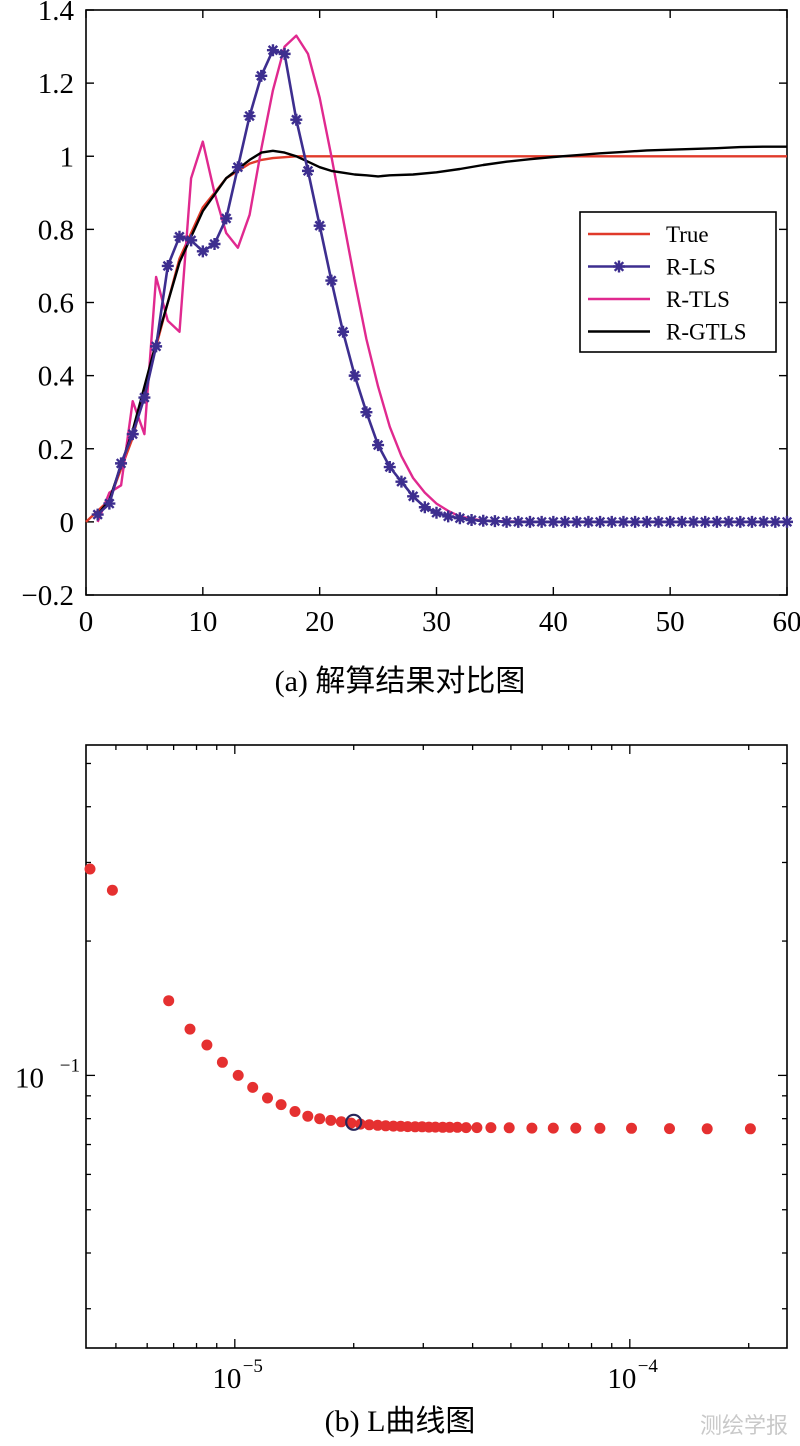 The image size is (800, 1446). What do you see at coordinates (56, 377) in the screenshot?
I see `y-tick-label: 0.4` at bounding box center [56, 377].